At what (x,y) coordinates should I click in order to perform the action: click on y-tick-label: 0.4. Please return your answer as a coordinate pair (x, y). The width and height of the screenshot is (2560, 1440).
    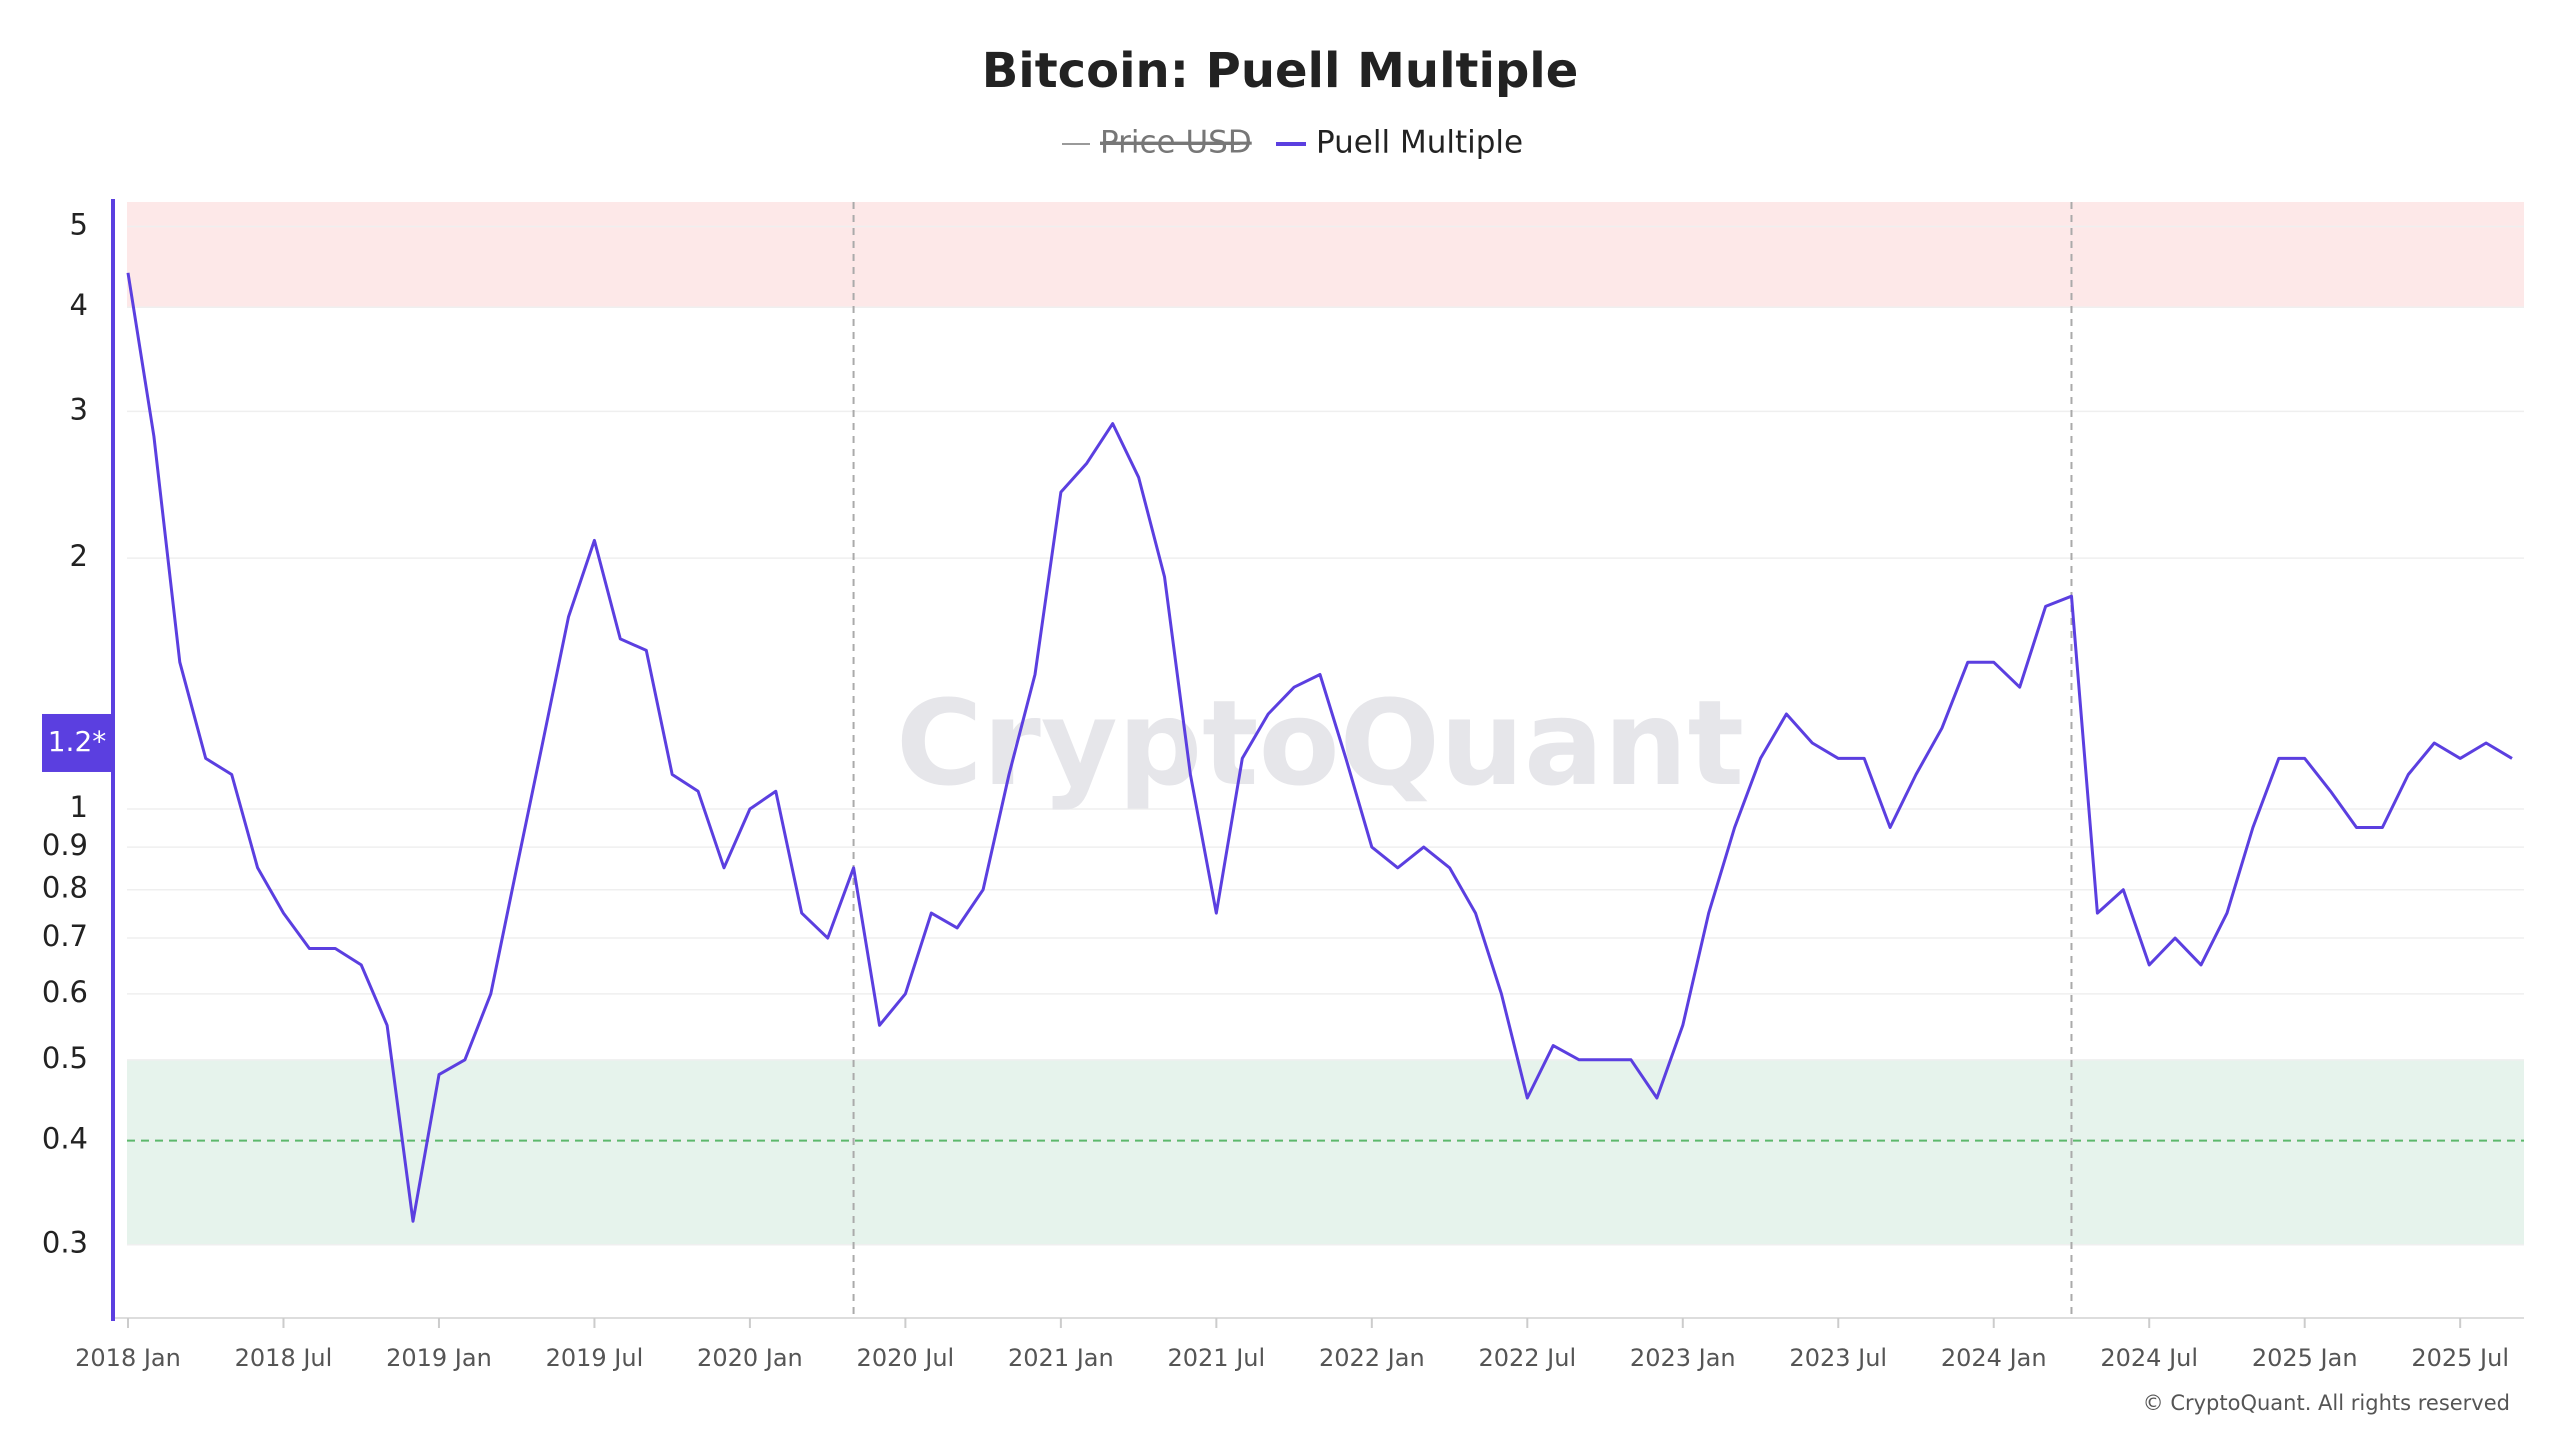
    Looking at the image, I should click on (65, 1139).